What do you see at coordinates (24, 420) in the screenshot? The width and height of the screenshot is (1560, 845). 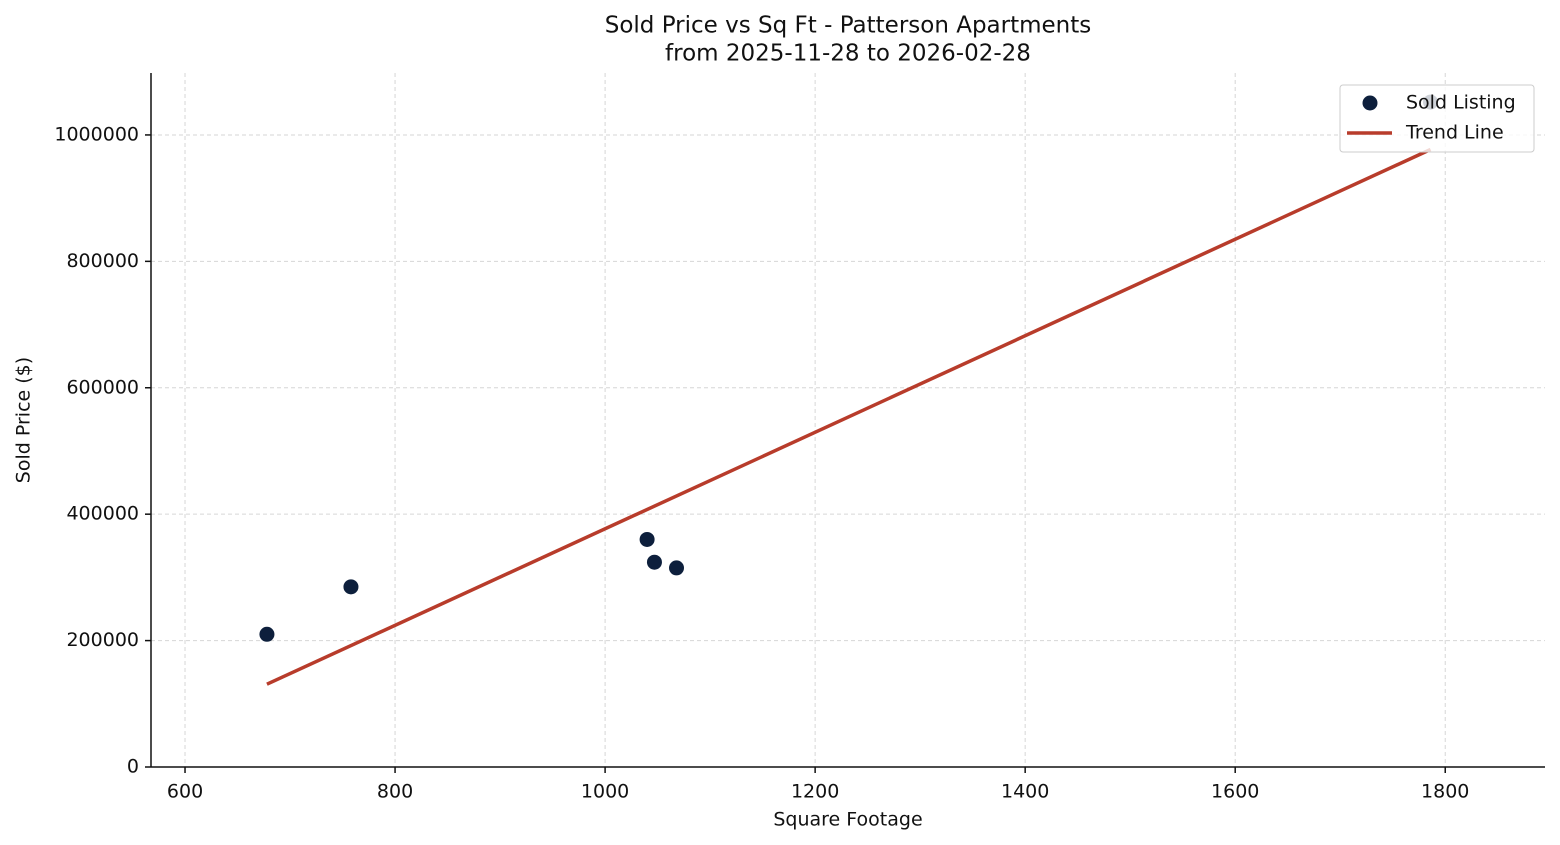 I see `y-axis-label: Sold Price ($)` at bounding box center [24, 420].